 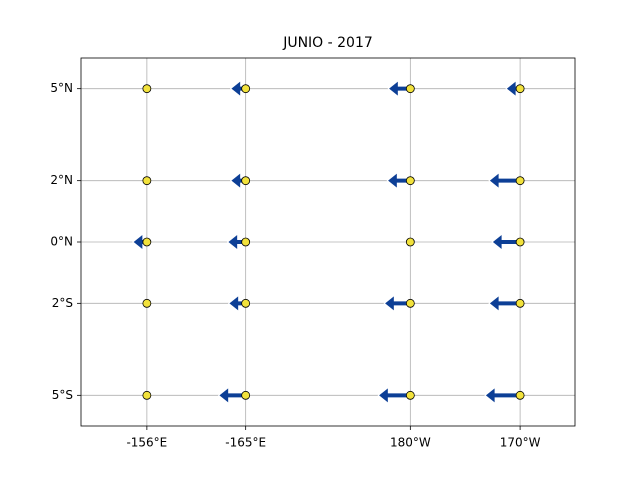 What do you see at coordinates (327, 43) in the screenshot?
I see `chart-title: JUNIO - 2017` at bounding box center [327, 43].